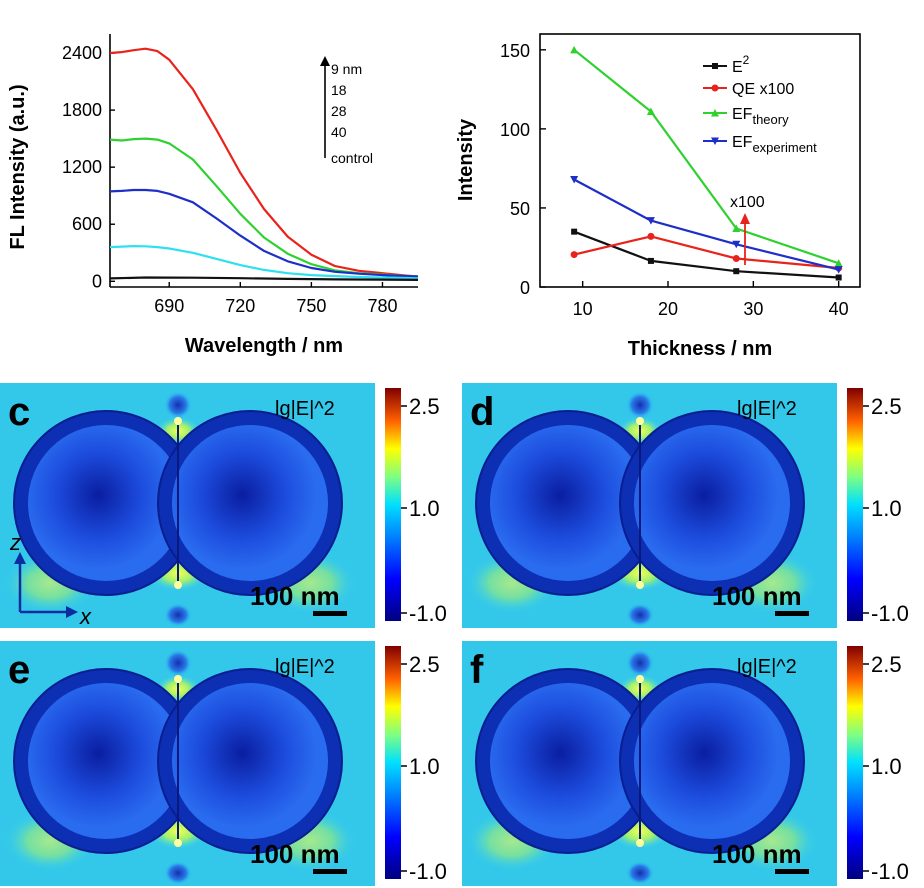 The height and width of the screenshot is (888, 924). What do you see at coordinates (382, 306) in the screenshot?
I see `fl-x-tick-label: 780` at bounding box center [382, 306].